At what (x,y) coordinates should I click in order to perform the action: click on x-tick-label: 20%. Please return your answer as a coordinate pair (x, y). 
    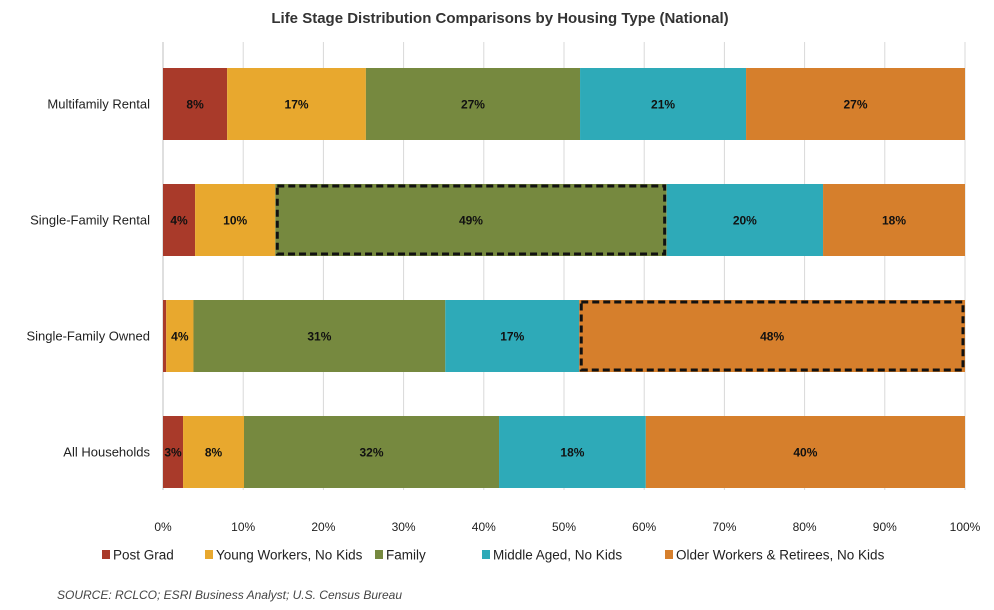
    Looking at the image, I should click on (323, 527).